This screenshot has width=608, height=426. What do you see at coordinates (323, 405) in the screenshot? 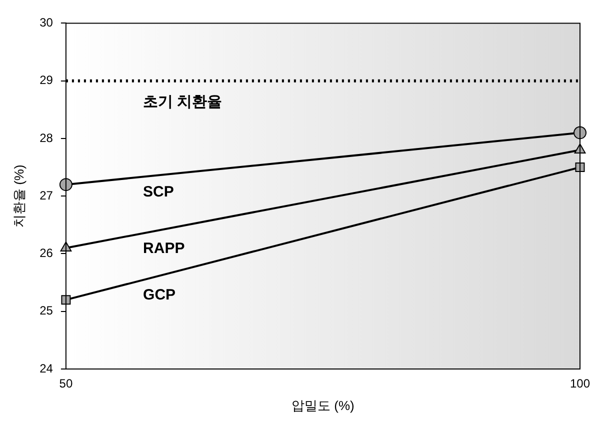
I see `x-axis-title: 압밀도 (%)` at bounding box center [323, 405].